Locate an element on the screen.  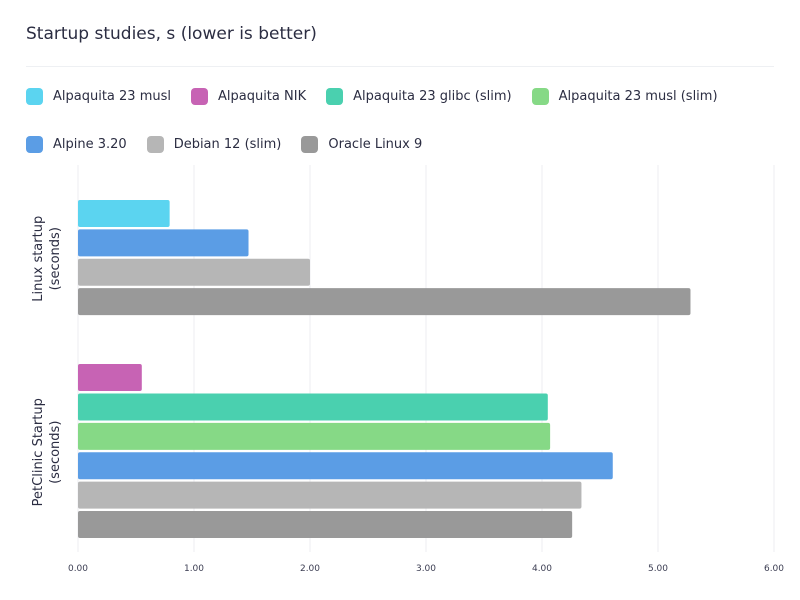
legend-label: Oracle Linux 9 is located at coordinates (375, 144).